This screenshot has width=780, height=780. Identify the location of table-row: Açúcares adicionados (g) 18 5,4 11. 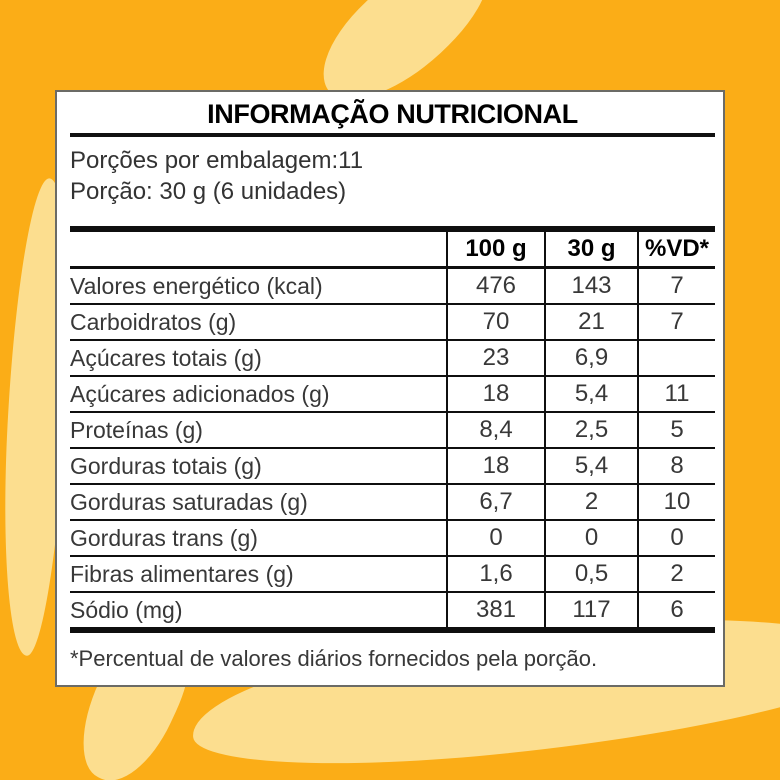
(392, 393).